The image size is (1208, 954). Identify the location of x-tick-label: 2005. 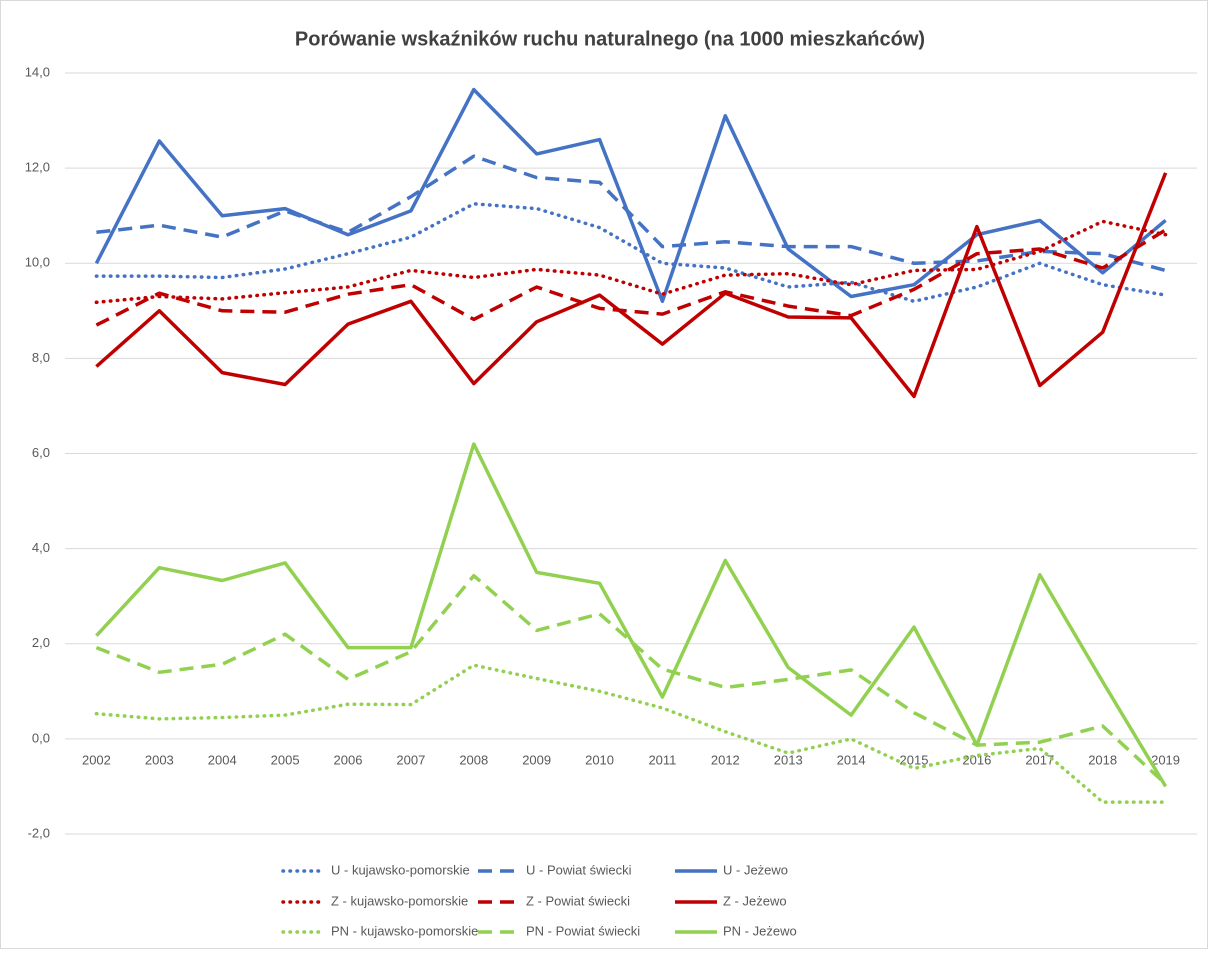
(285, 759).